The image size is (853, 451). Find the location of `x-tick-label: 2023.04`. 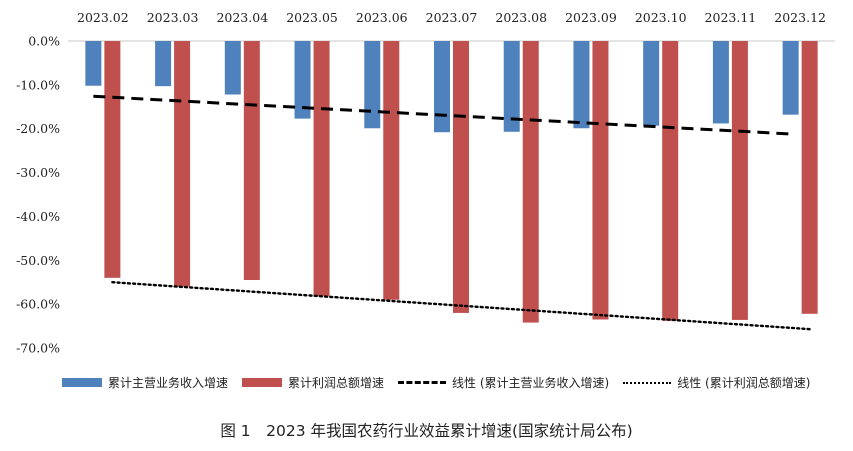

x-tick-label: 2023.04 is located at coordinates (242, 17).